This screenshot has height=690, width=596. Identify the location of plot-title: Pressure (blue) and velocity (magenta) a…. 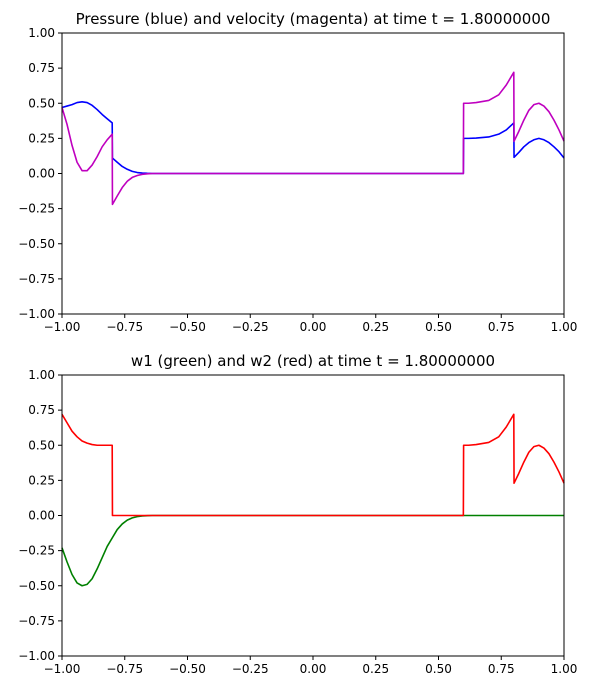
(313, 19).